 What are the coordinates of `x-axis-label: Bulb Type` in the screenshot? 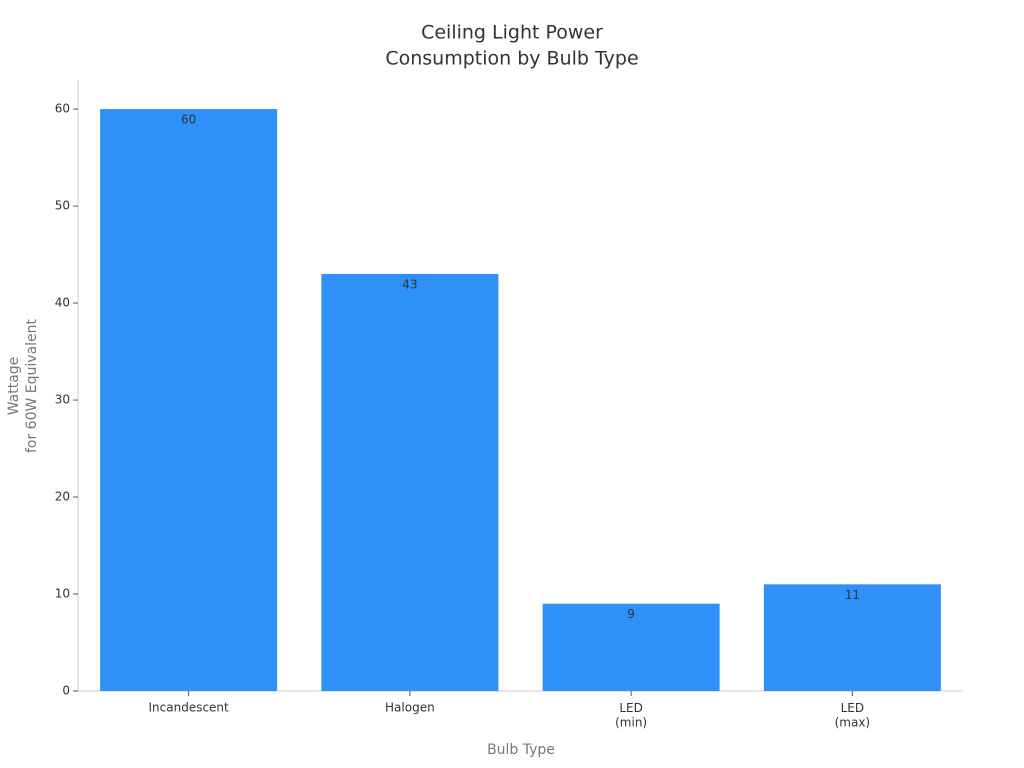 It's located at (521, 750).